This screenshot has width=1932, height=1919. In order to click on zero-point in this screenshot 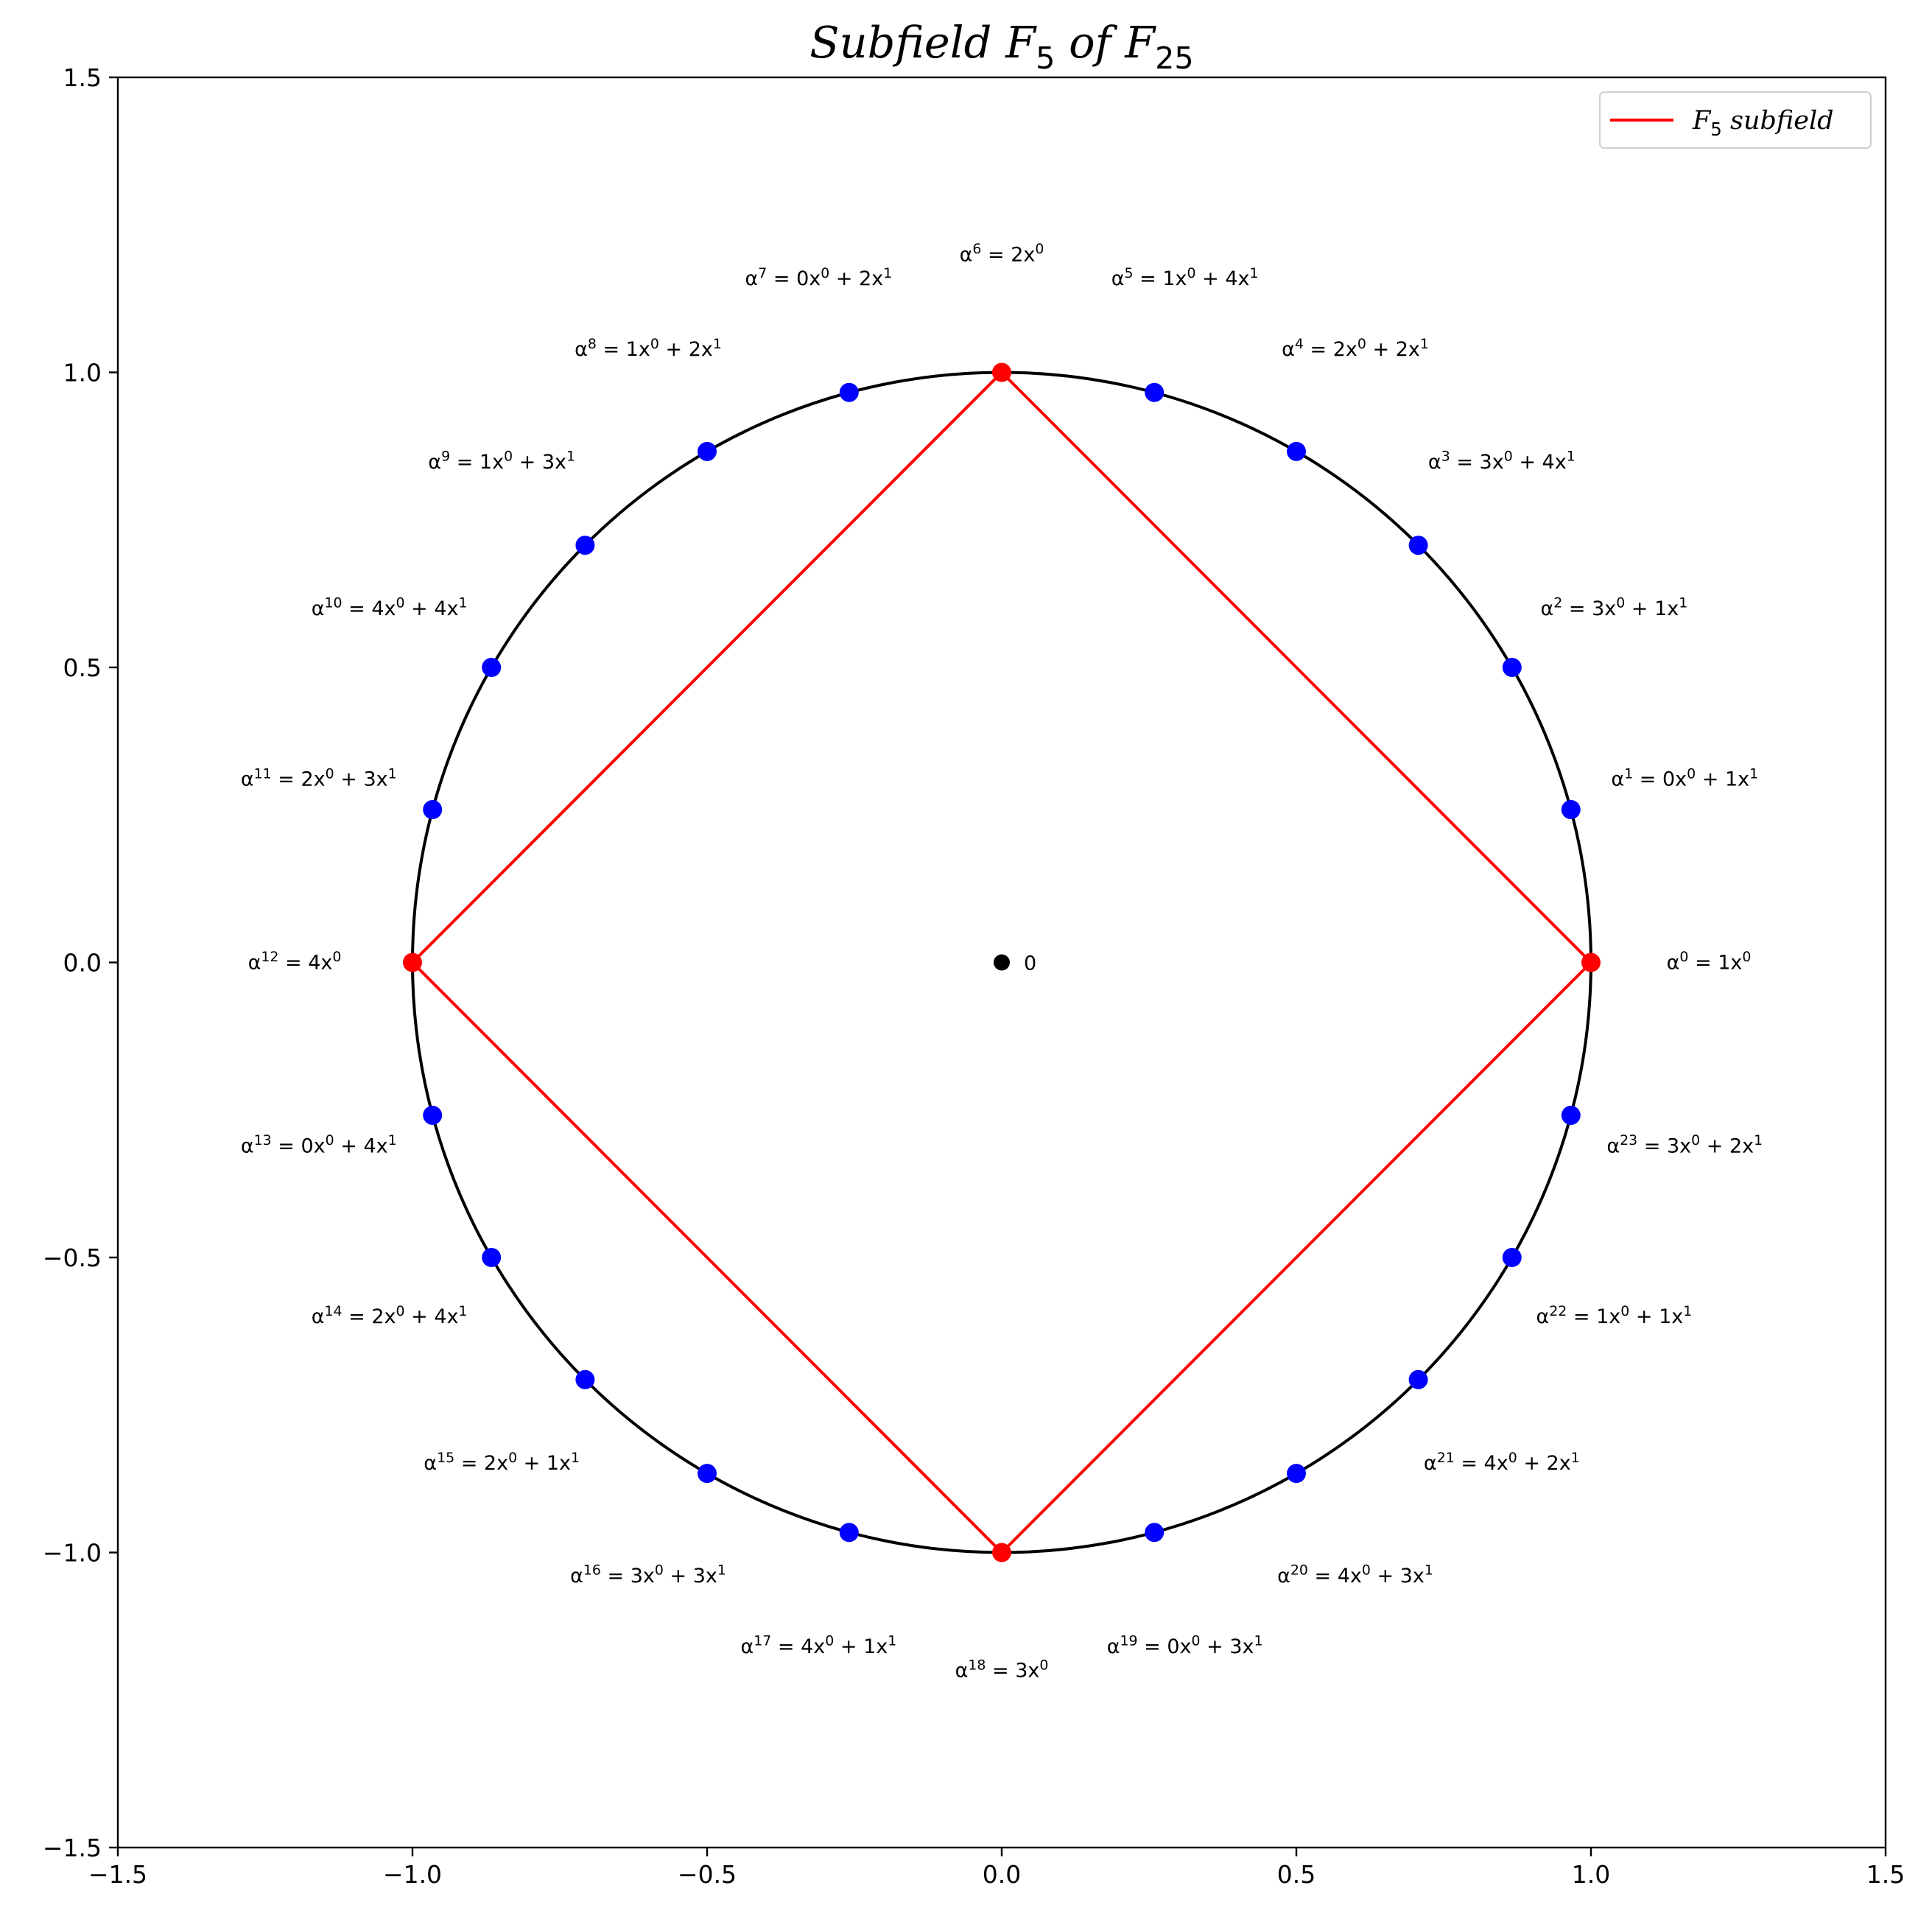, I will do `click(1002, 962)`.